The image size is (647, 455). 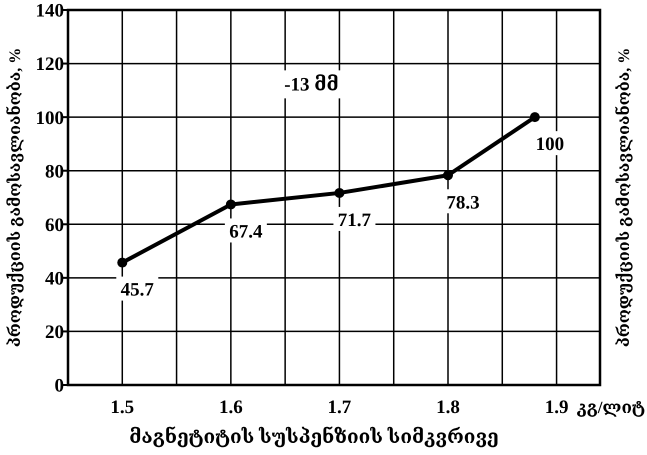 What do you see at coordinates (54, 279) in the screenshot?
I see `y-tick-label: 40` at bounding box center [54, 279].